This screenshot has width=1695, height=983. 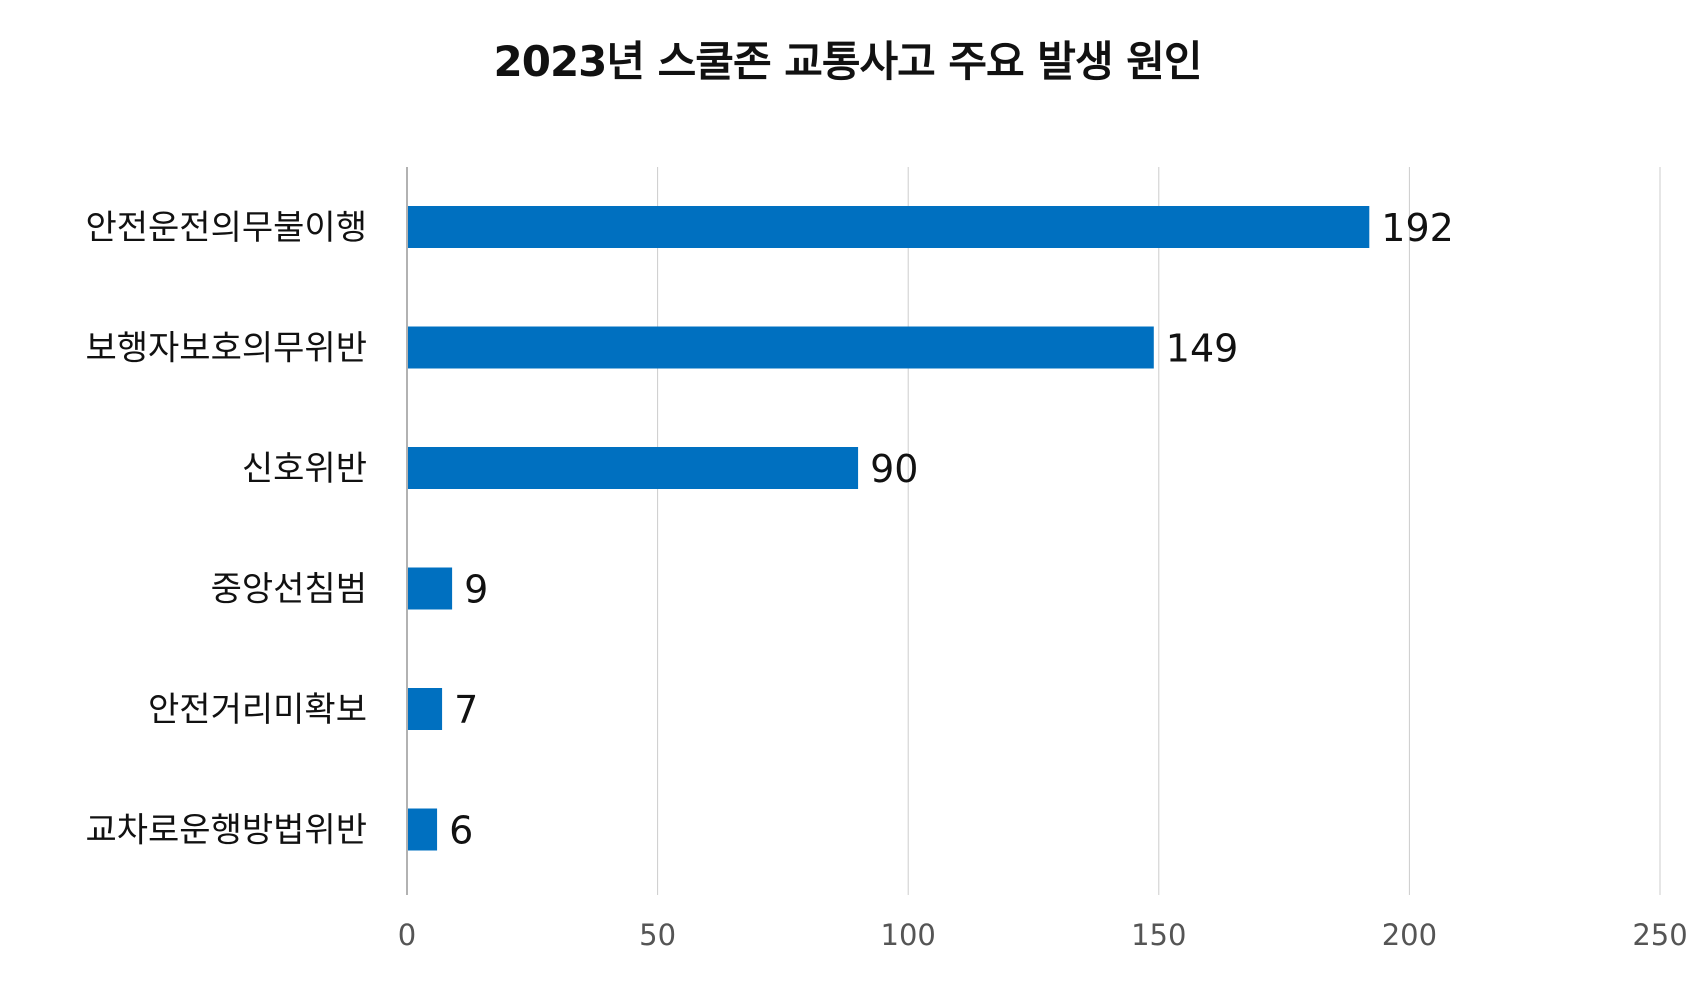 What do you see at coordinates (657, 935) in the screenshot?
I see `x-tick-label: 50` at bounding box center [657, 935].